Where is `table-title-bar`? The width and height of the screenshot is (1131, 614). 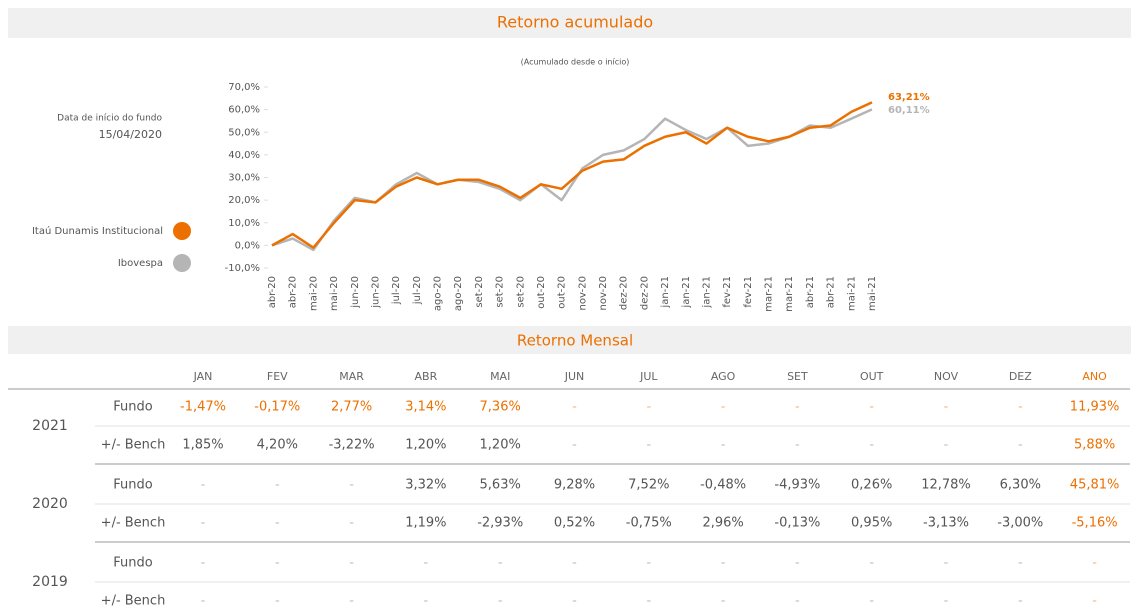
table-title-bar is located at coordinates (569, 340).